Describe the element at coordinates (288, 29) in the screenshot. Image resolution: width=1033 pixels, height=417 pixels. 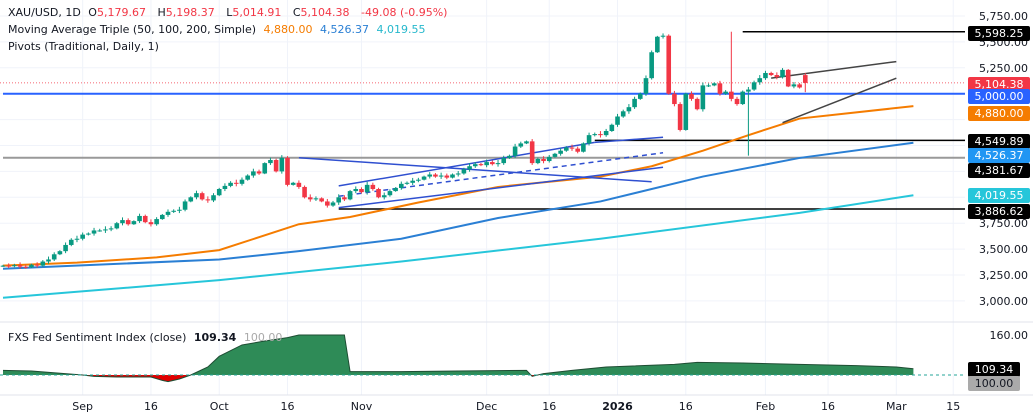
I see `ma50-value: 4,880.00` at that location.